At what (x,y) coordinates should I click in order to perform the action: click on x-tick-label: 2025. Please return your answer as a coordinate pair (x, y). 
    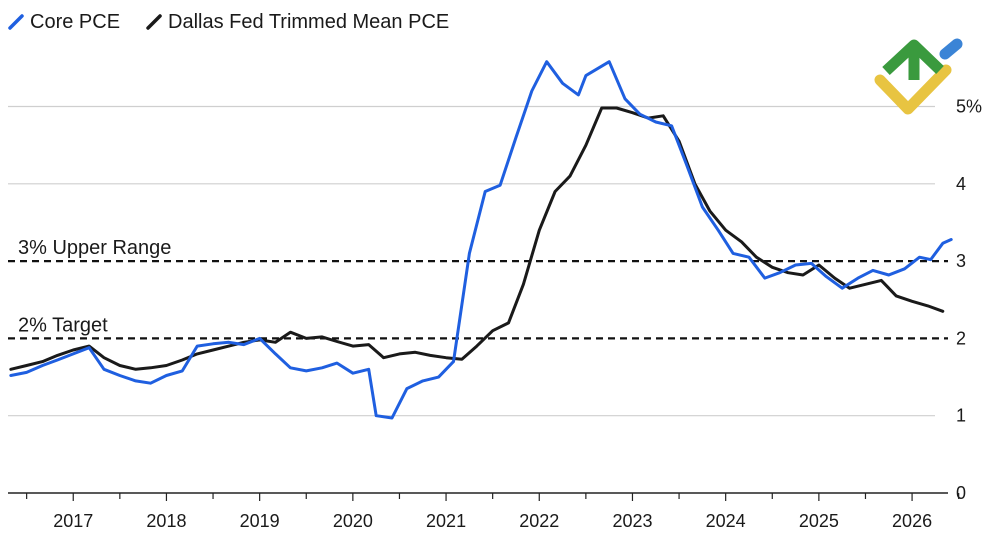
    Looking at the image, I should click on (819, 521).